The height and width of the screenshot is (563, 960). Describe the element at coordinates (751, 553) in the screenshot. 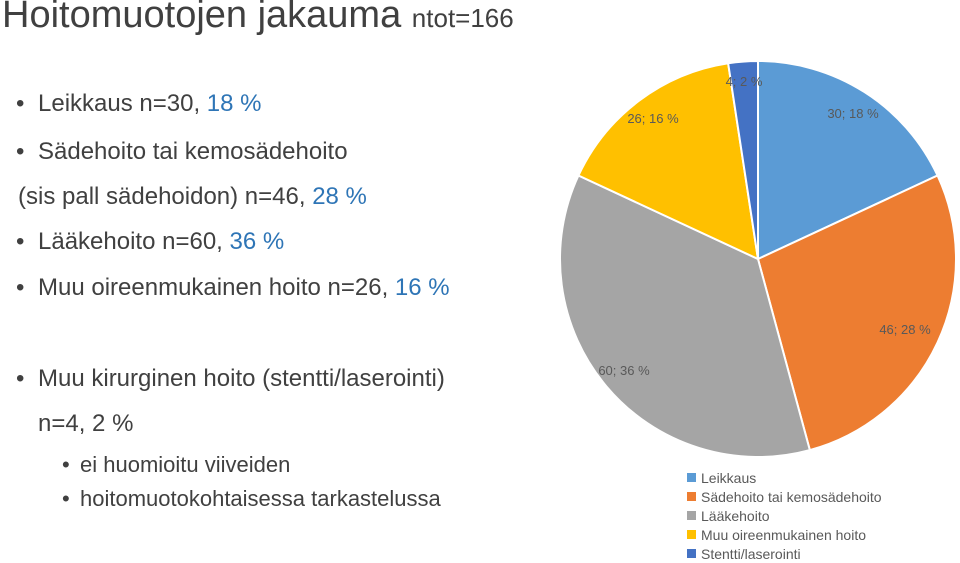

I see `legend-label: Stentti/laserointi` at that location.